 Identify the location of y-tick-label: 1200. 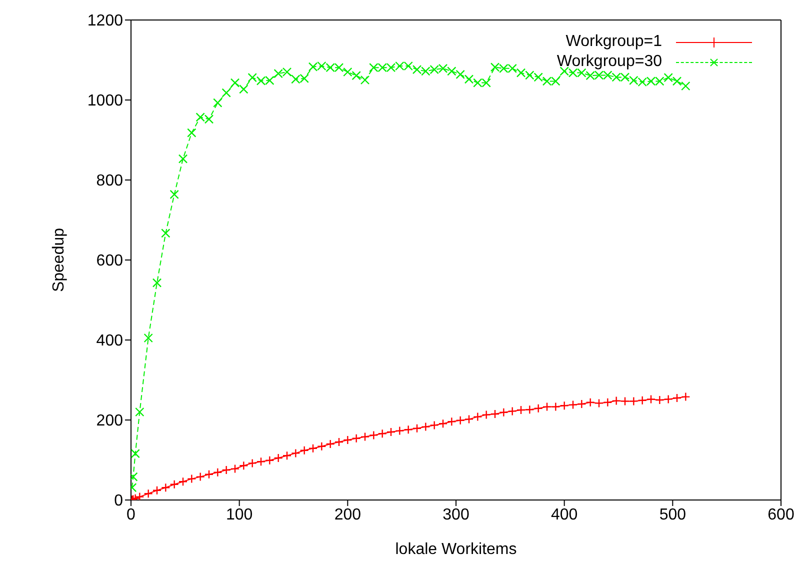
(105, 21).